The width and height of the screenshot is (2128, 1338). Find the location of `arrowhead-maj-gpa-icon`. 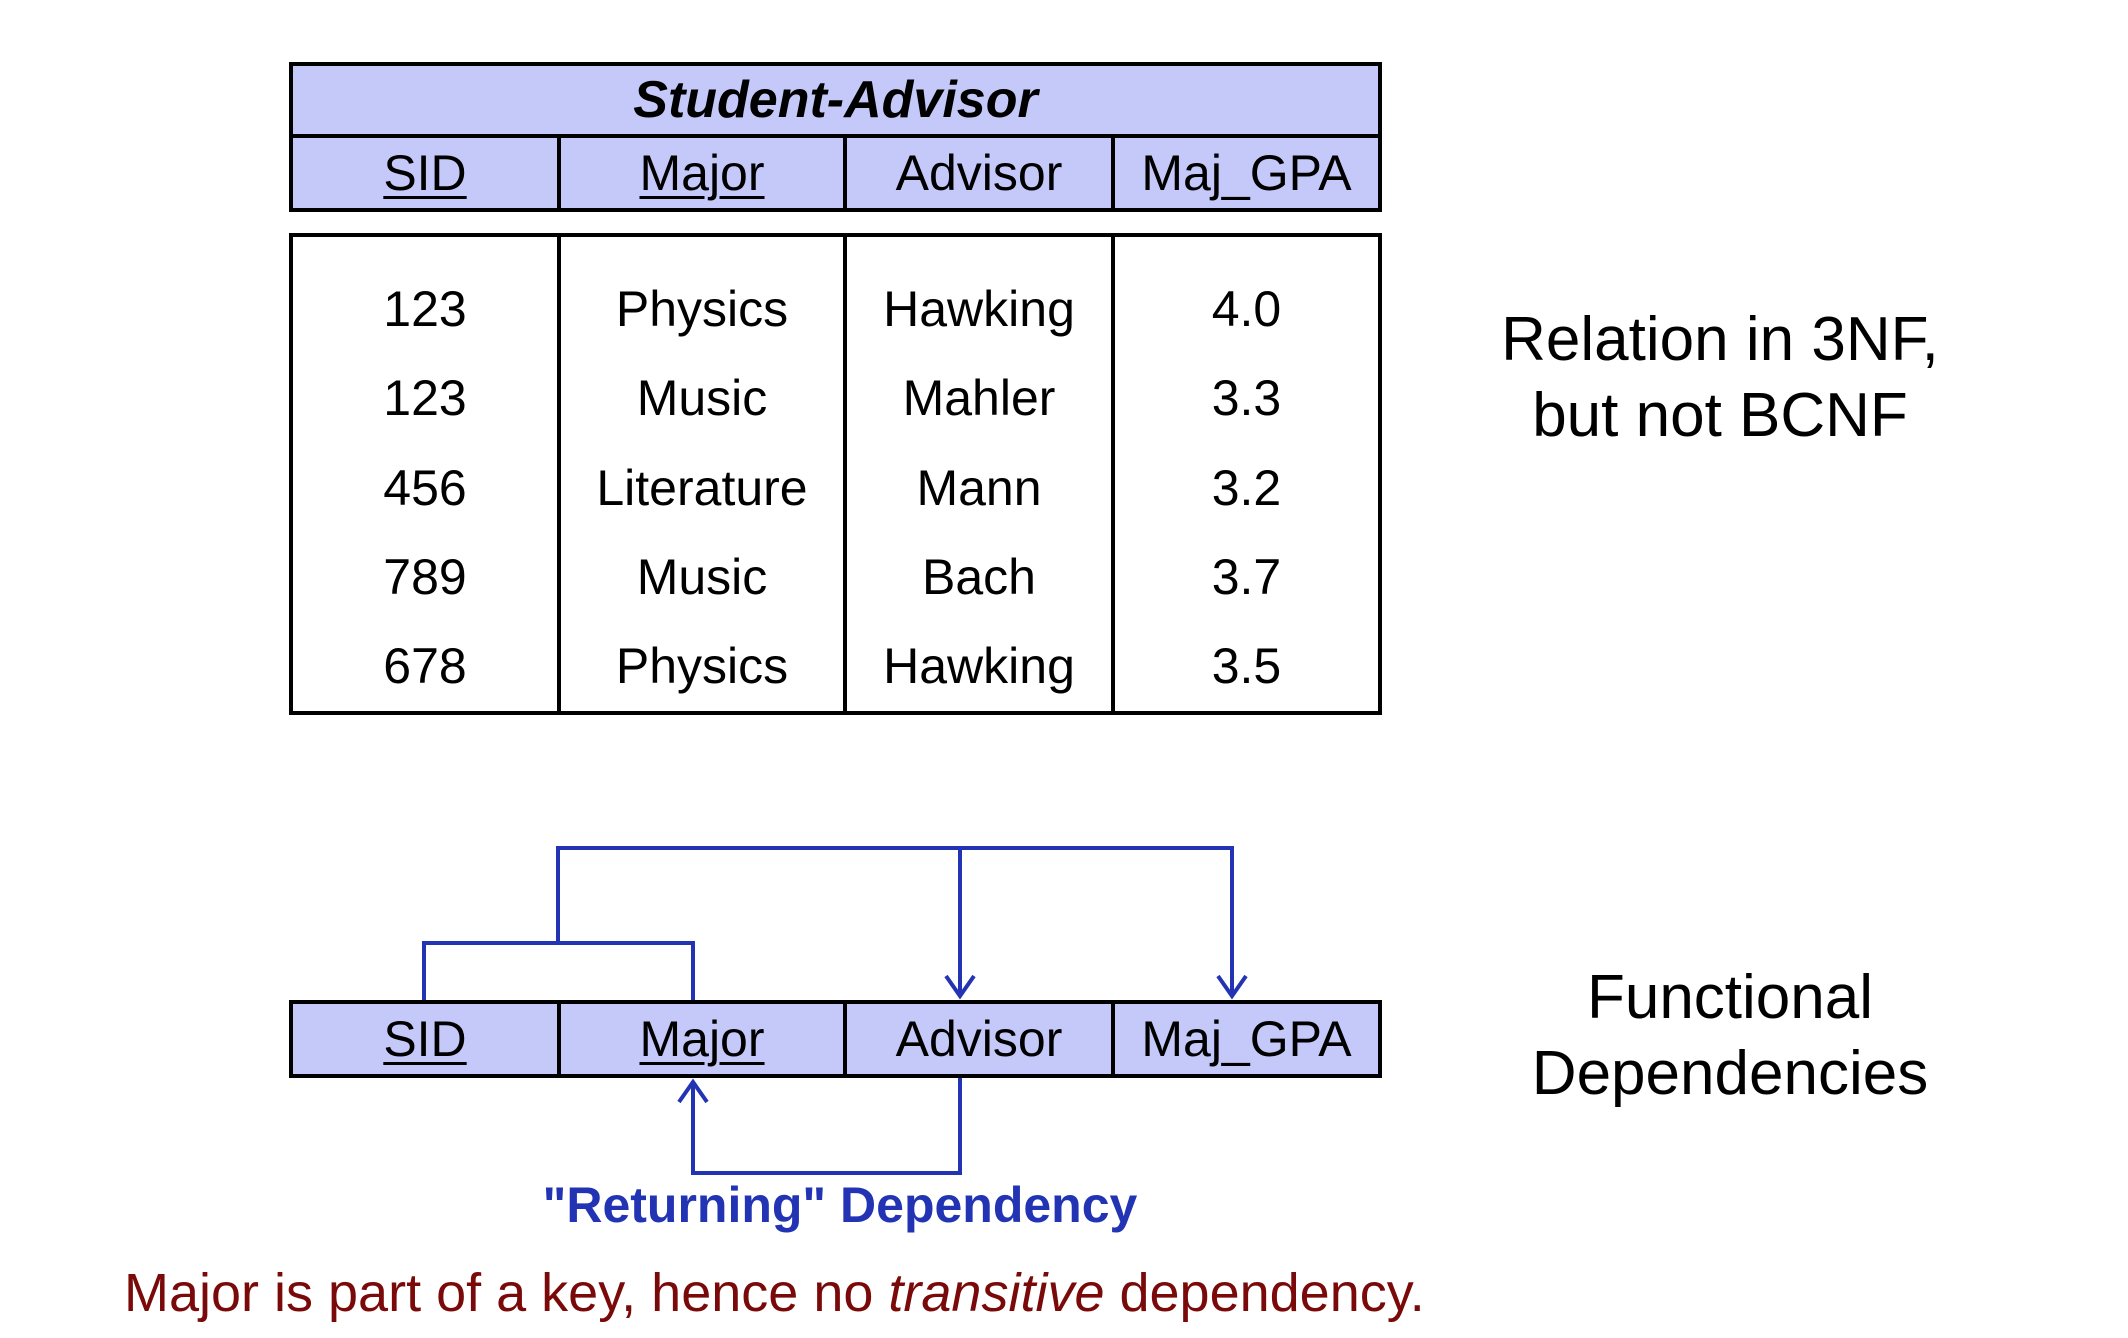

arrowhead-maj-gpa-icon is located at coordinates (1232, 987).